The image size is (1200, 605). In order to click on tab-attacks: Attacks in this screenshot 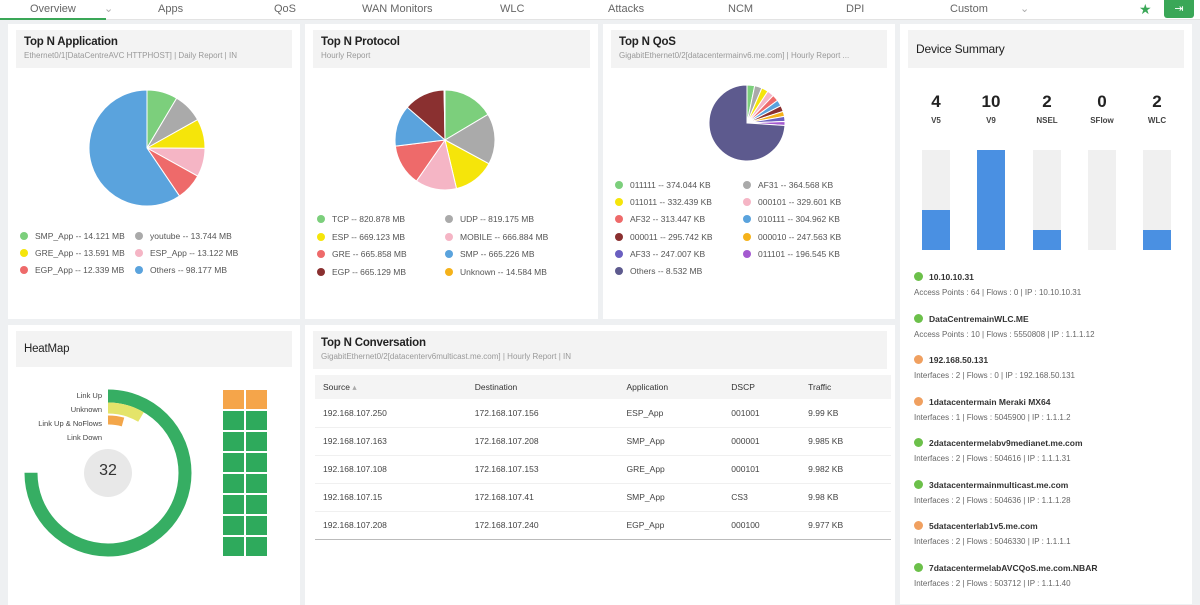, I will do `click(626, 9)`.